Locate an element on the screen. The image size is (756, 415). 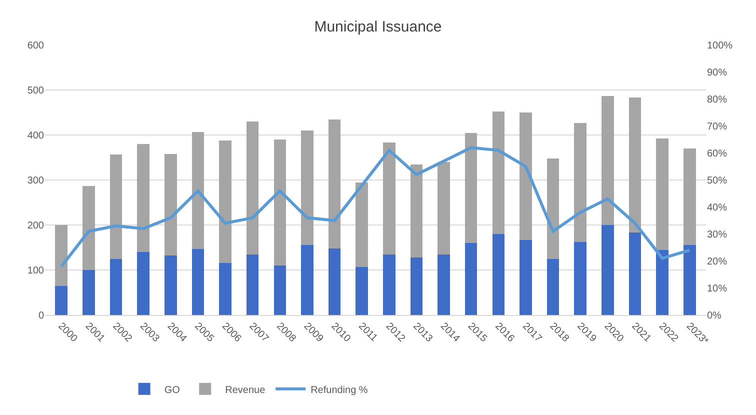
y2-tick-label: 20% is located at coordinates (717, 262).